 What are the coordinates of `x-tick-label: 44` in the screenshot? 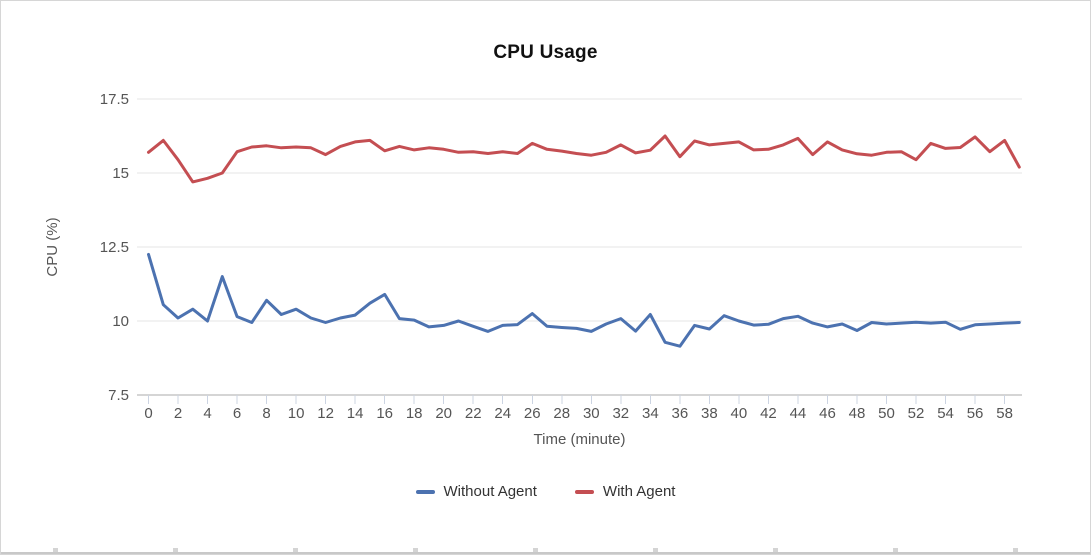 It's located at (798, 413).